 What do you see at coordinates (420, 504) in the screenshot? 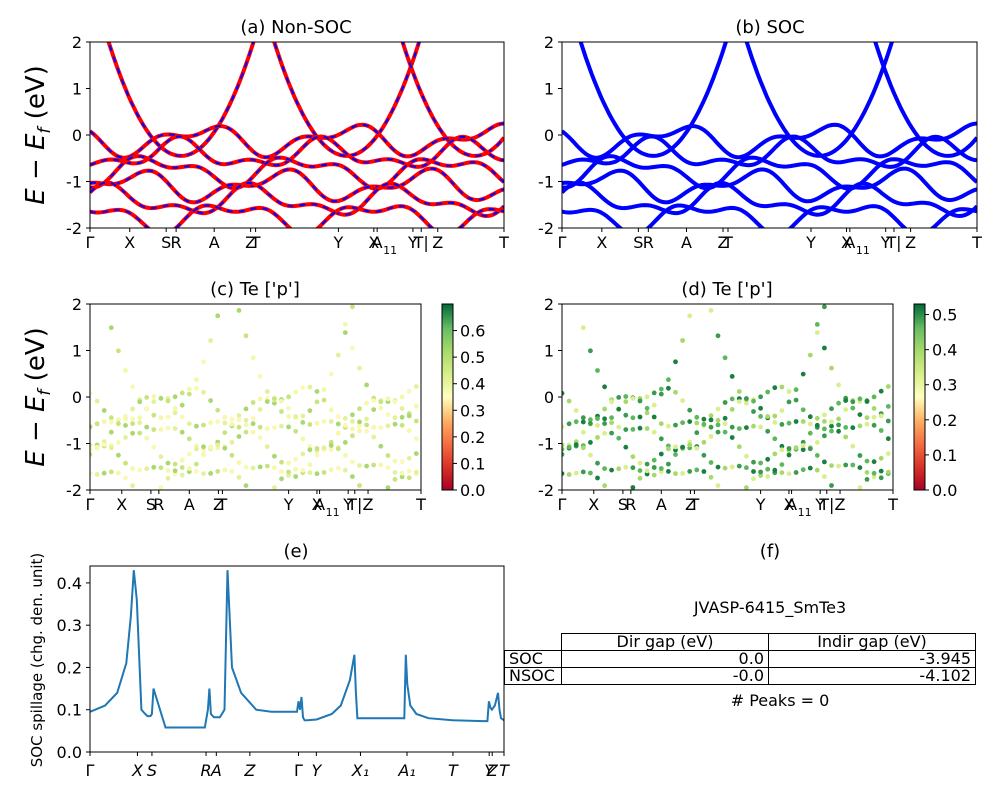
I see `x-tick-label: T` at bounding box center [420, 504].